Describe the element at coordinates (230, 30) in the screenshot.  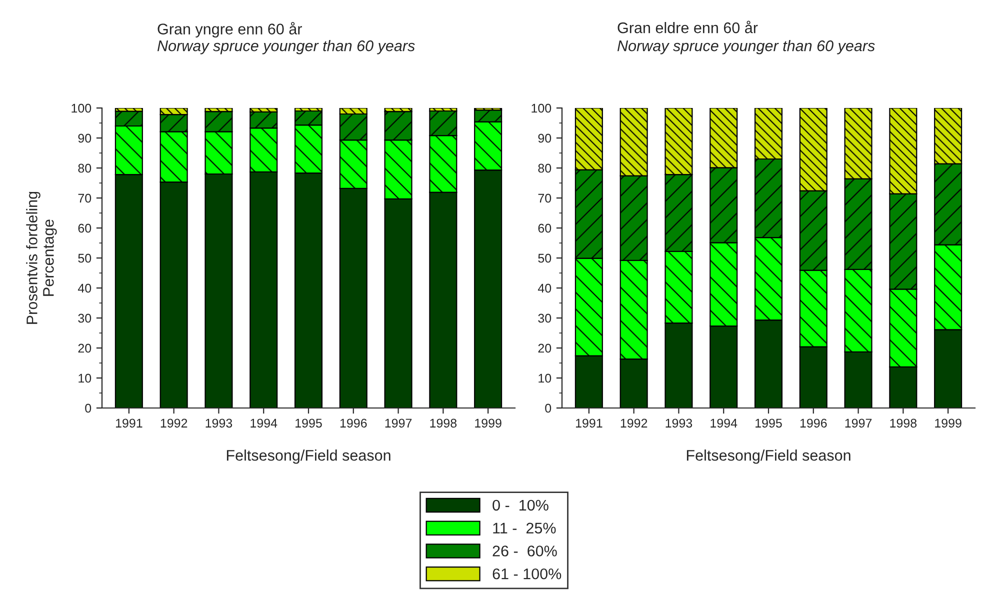
I see `chart-title: Gran yngre enn 60 år` at that location.